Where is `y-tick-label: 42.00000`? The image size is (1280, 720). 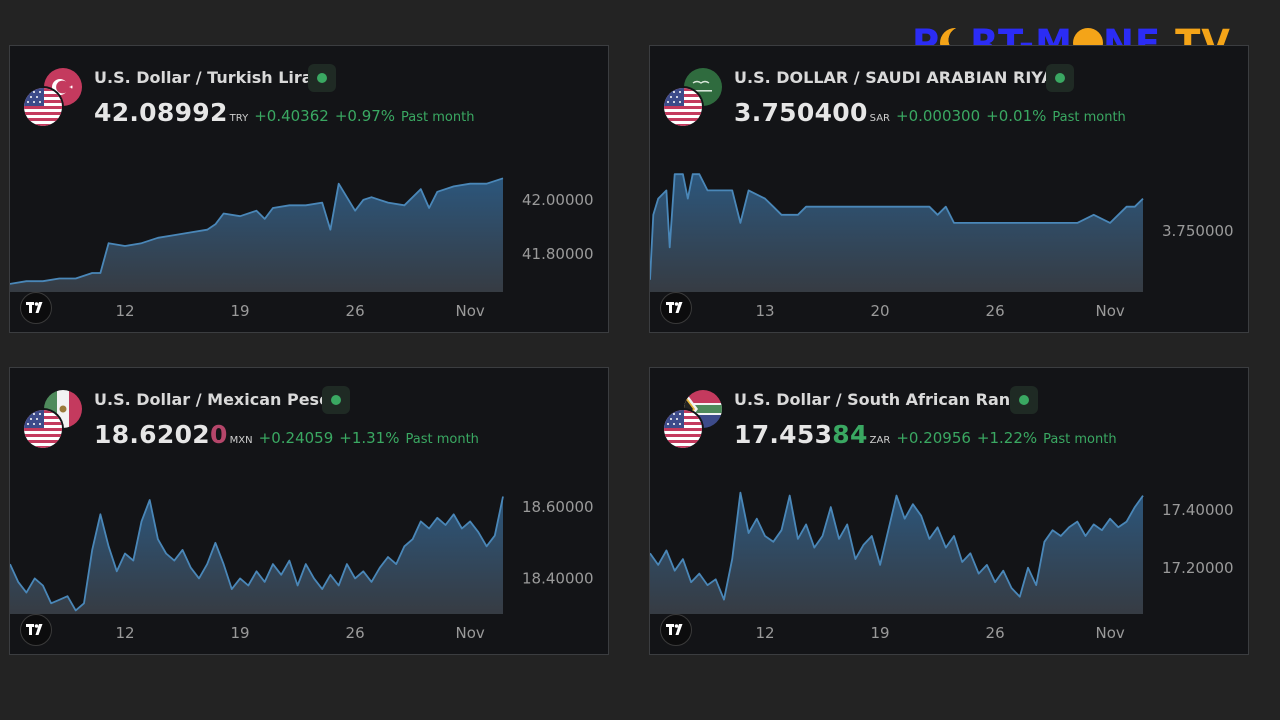 y-tick-label: 42.00000 is located at coordinates (558, 200).